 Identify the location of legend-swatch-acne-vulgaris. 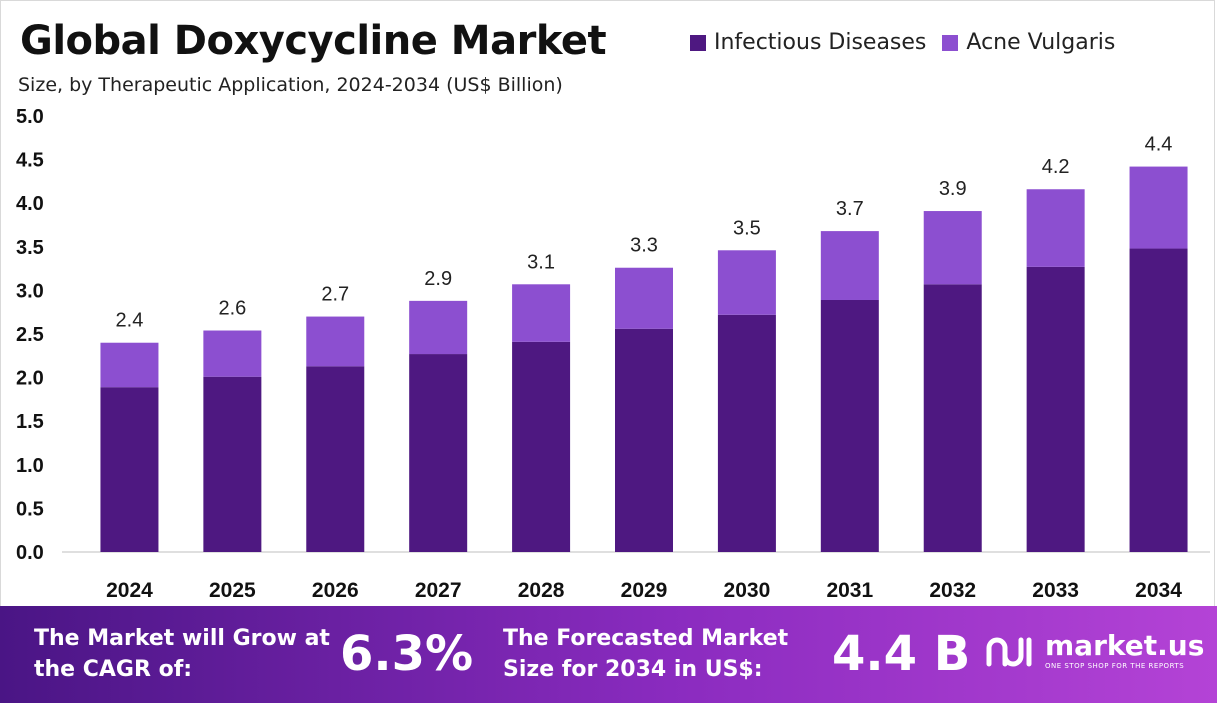
(950, 42).